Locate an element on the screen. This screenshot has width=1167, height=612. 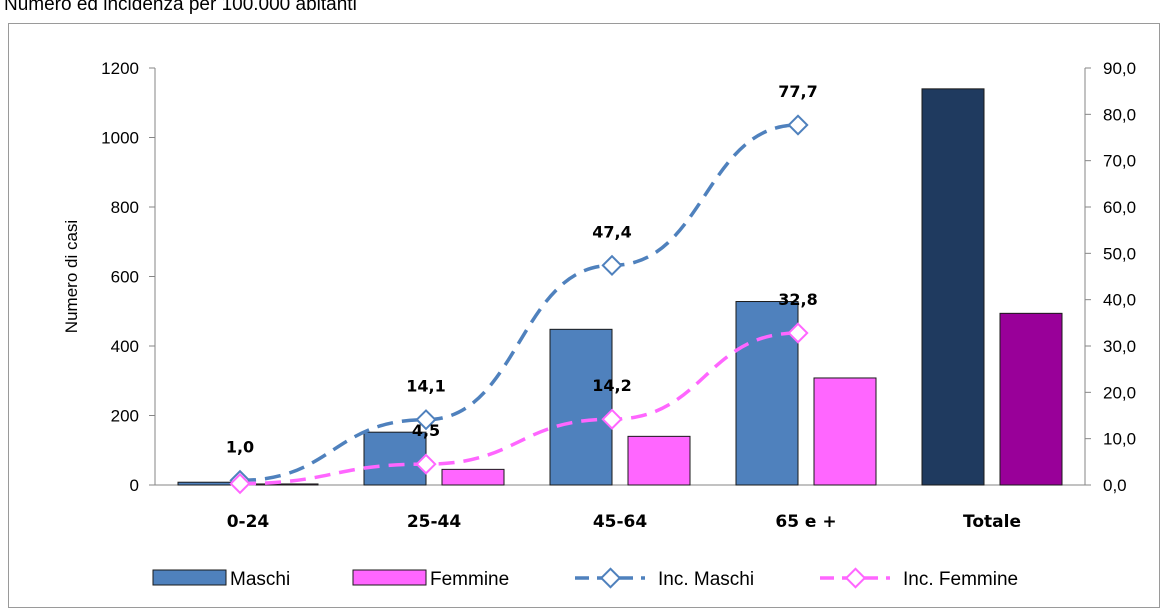
legend-label-inc-femmine: Inc. Femmine is located at coordinates (960, 579).